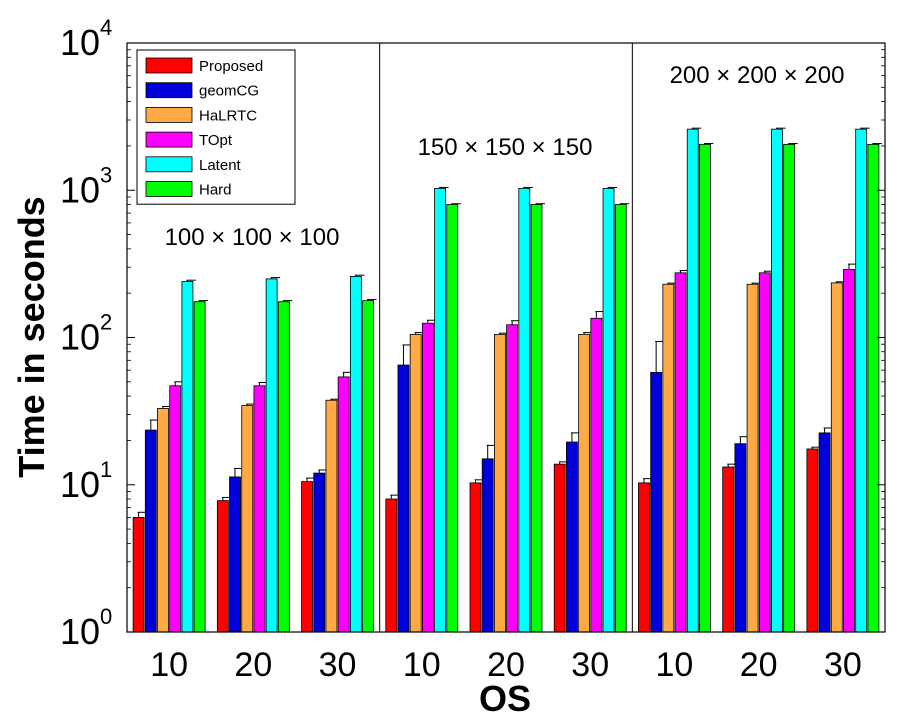 This screenshot has height=723, width=900. Describe the element at coordinates (252, 237) in the screenshot. I see `group-label: 100 × 100 × 100` at that location.